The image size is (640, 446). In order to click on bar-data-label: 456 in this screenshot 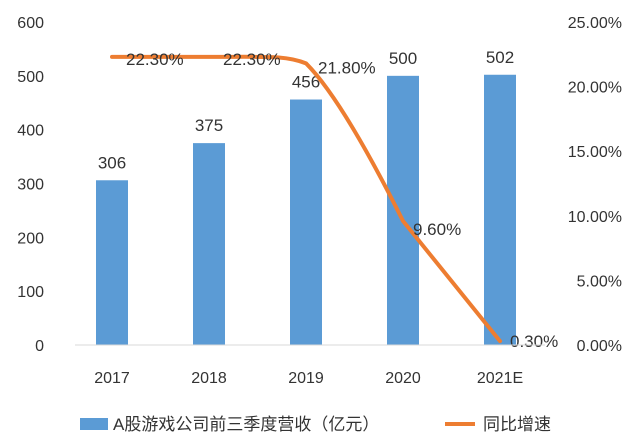, I will do `click(306, 82)`.